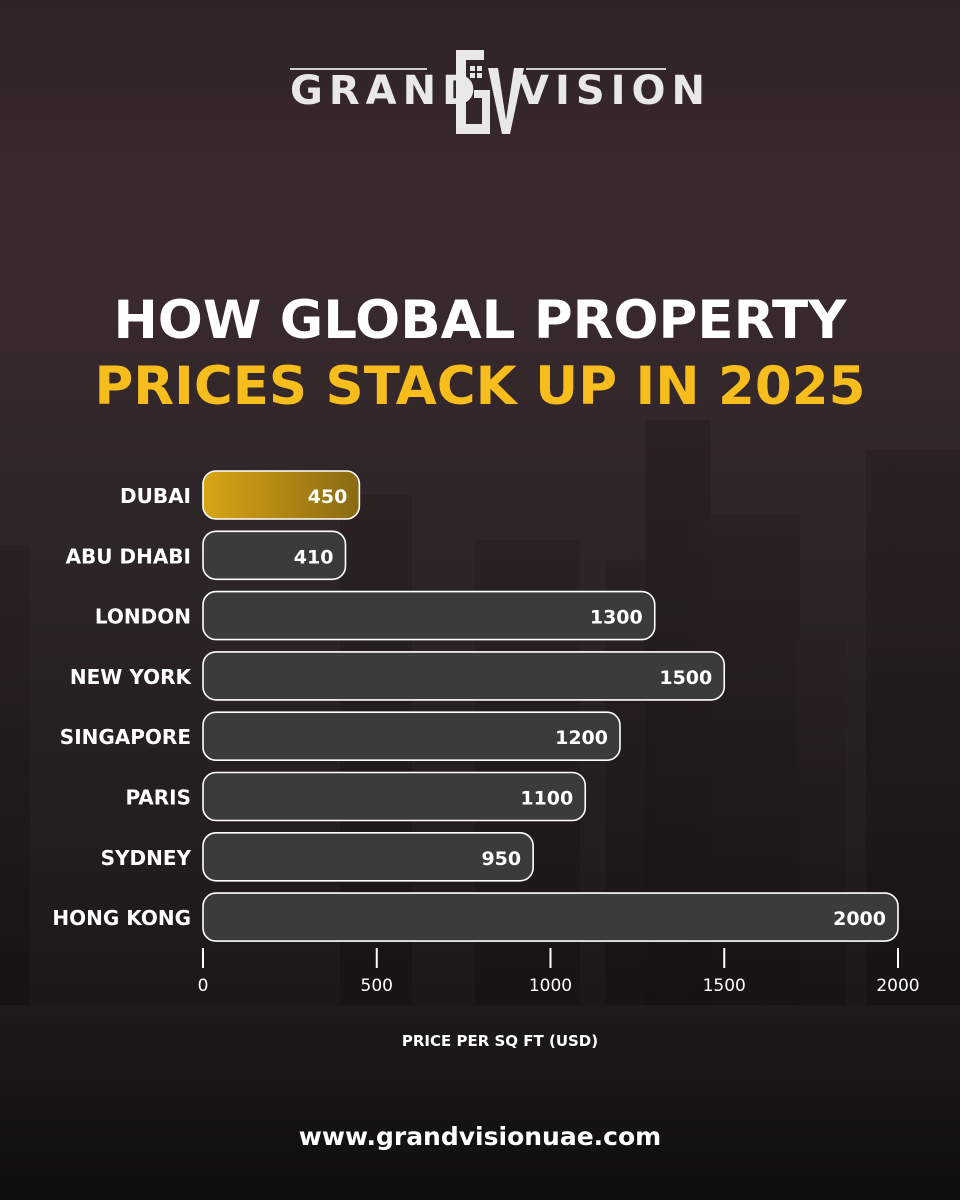 Image resolution: width=960 pixels, height=1200 pixels. I want to click on category-label-new-york: NEW YORK, so click(131, 677).